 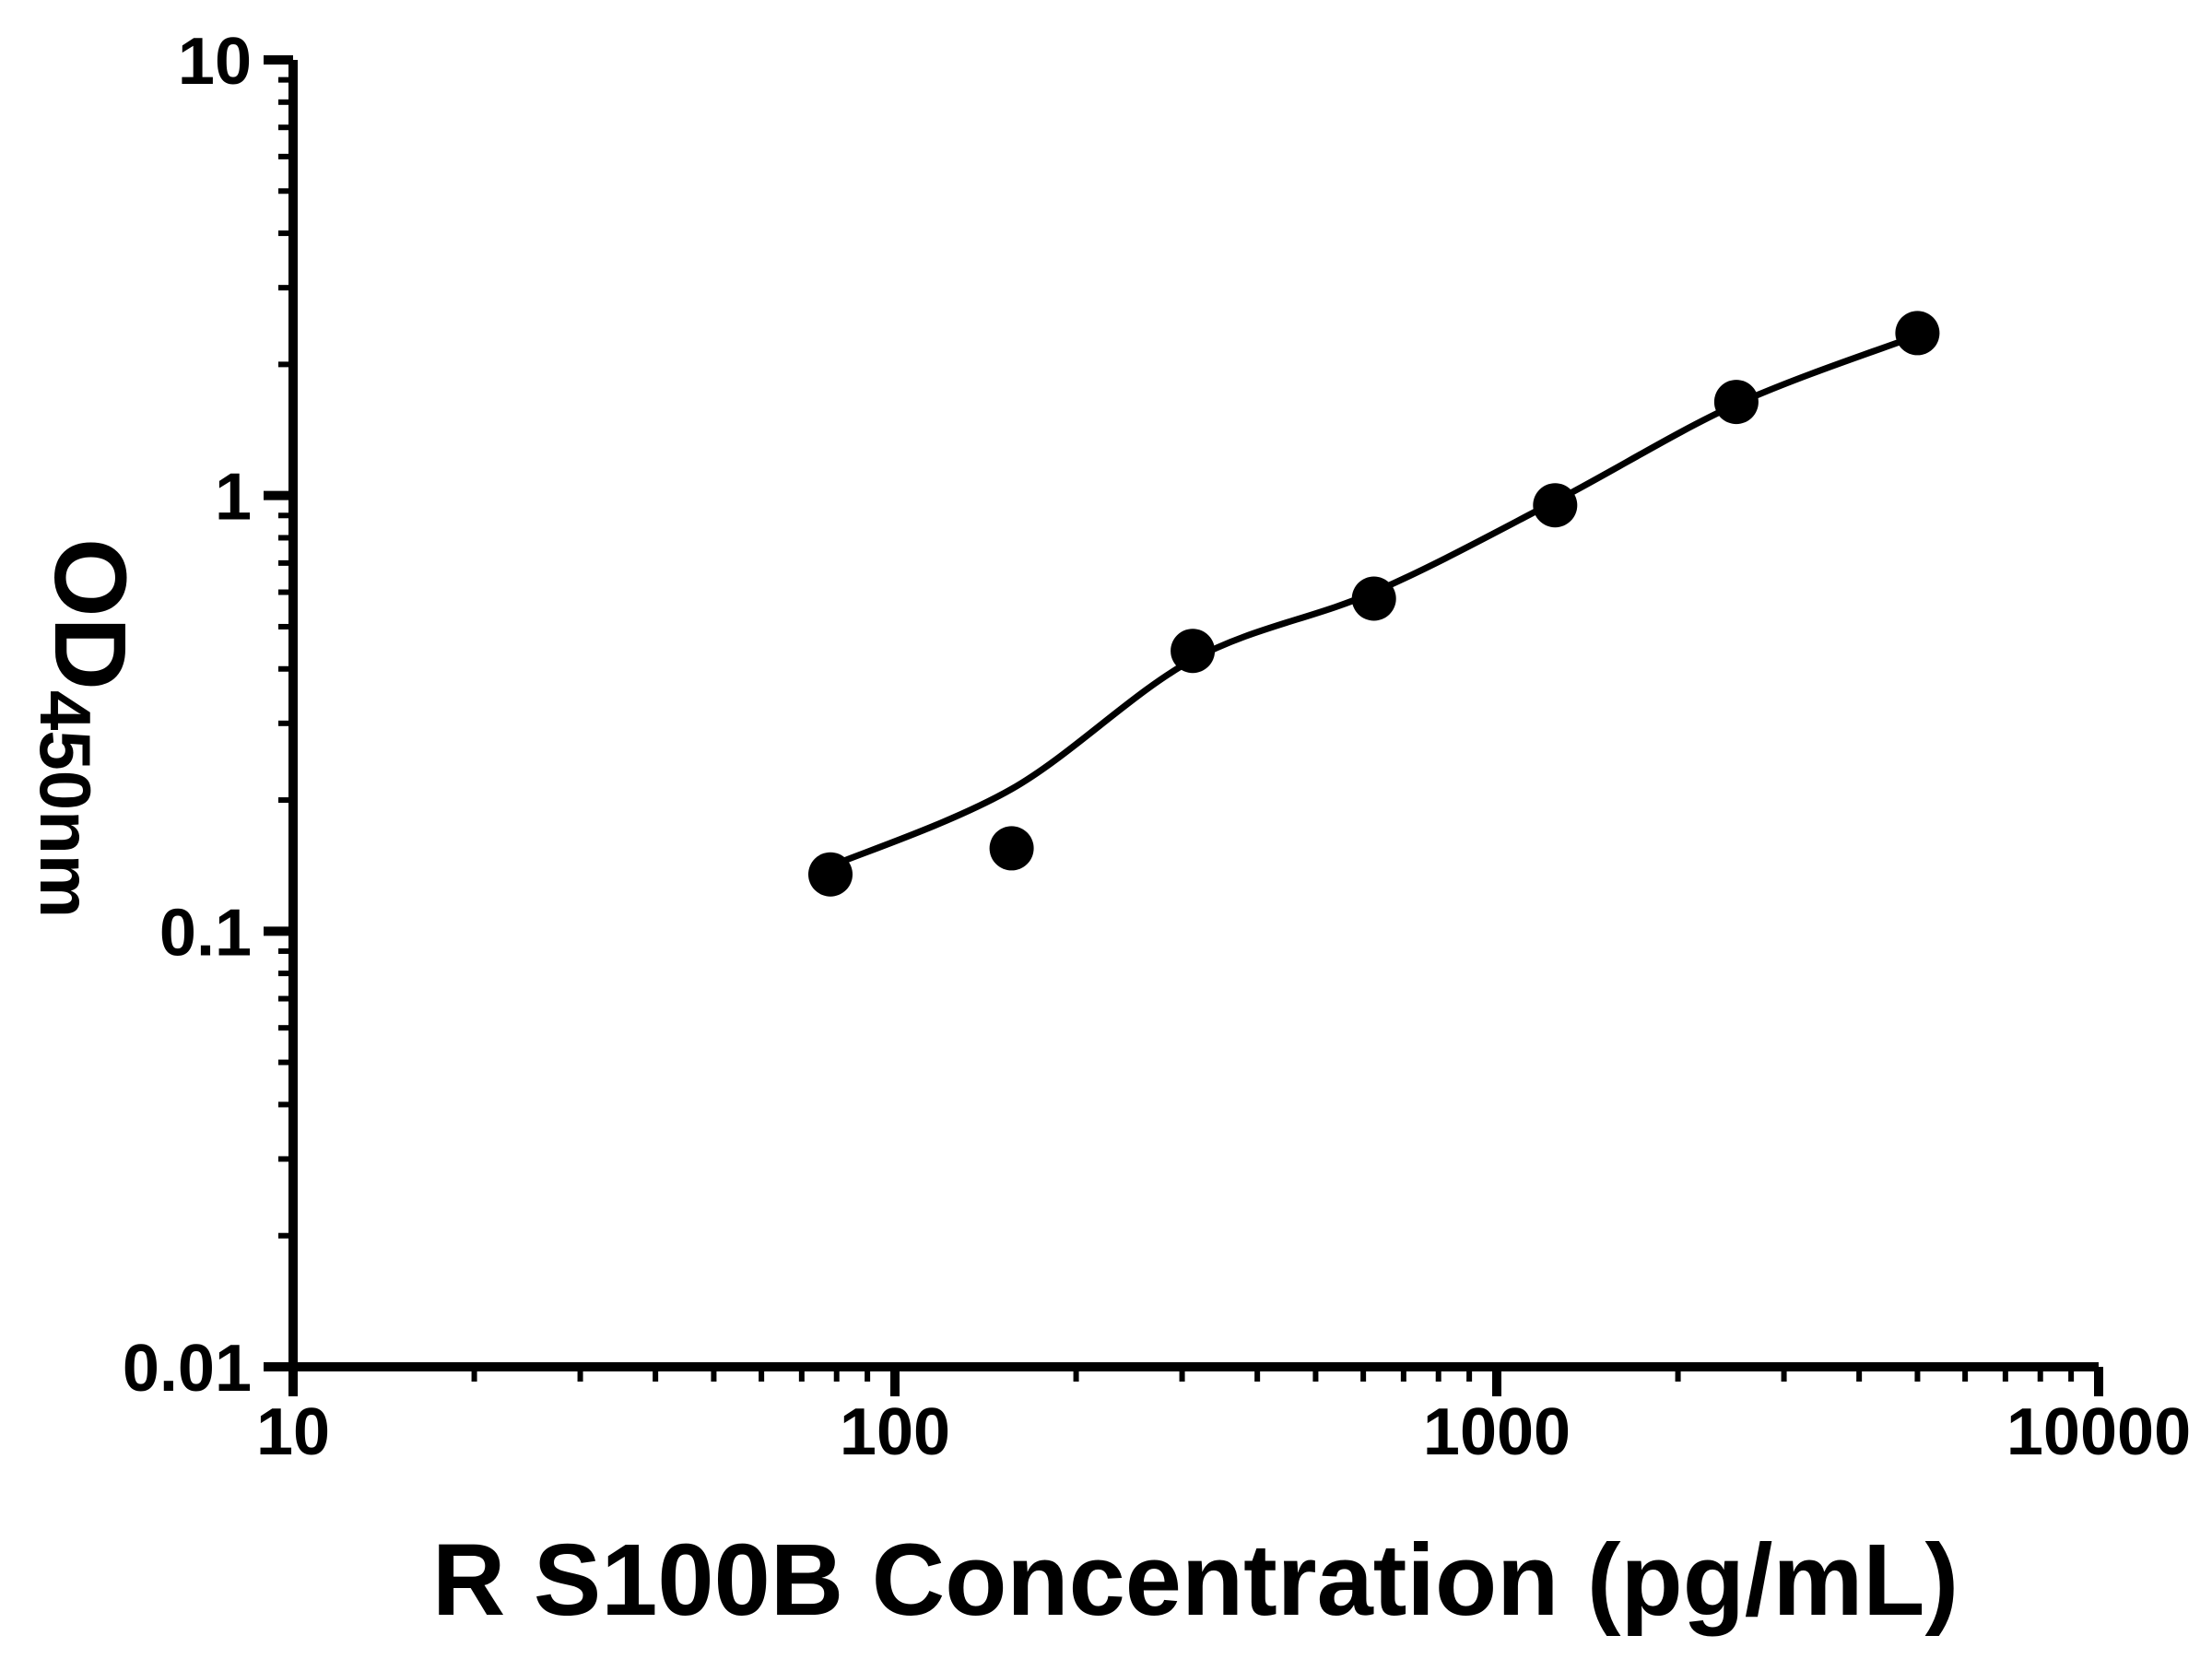 What do you see at coordinates (2098, 1432) in the screenshot?
I see `x-tick-label: 10000` at bounding box center [2098, 1432].